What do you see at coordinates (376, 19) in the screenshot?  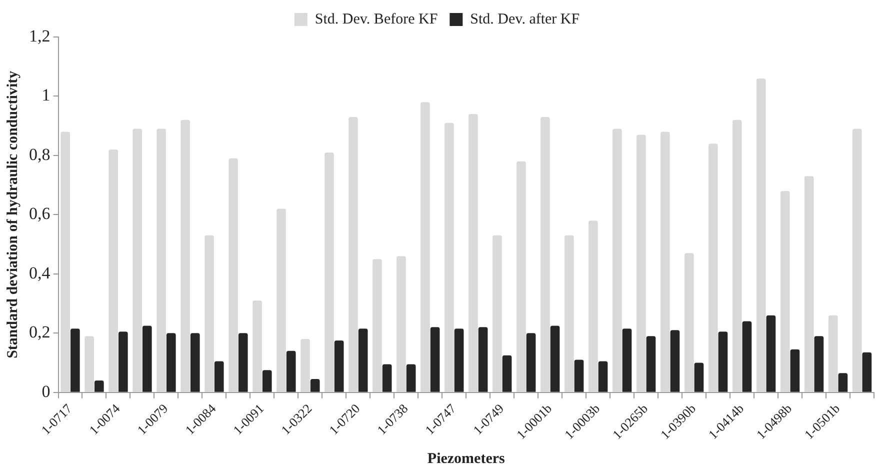 I see `legend-label: Std. Dev. Before KF` at bounding box center [376, 19].